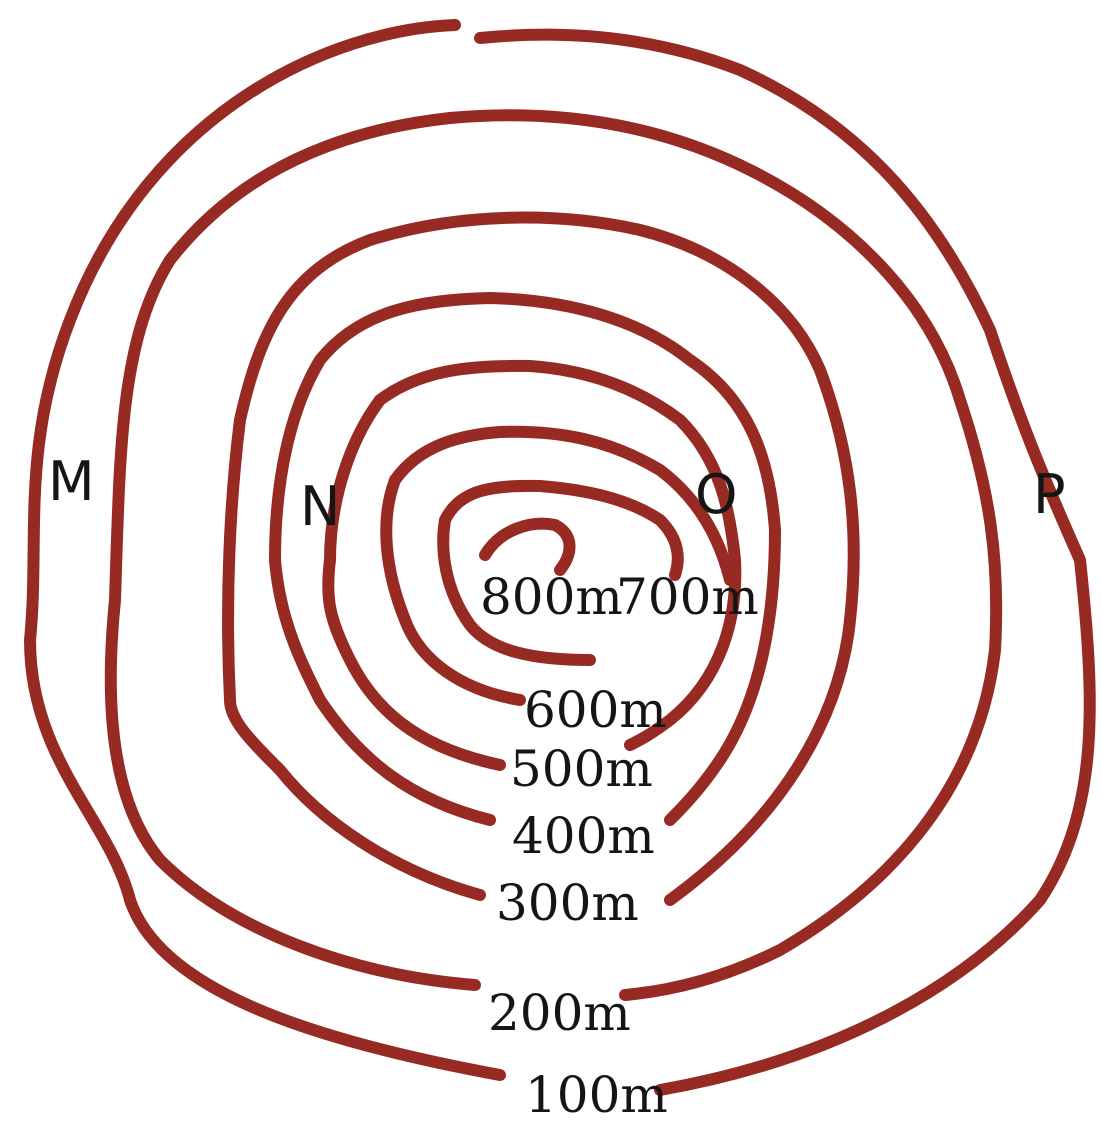 Image resolution: width=1102 pixels, height=1128 pixels. Describe the element at coordinates (551, 597) in the screenshot. I see `elevation-label-800m: 800m` at that location.